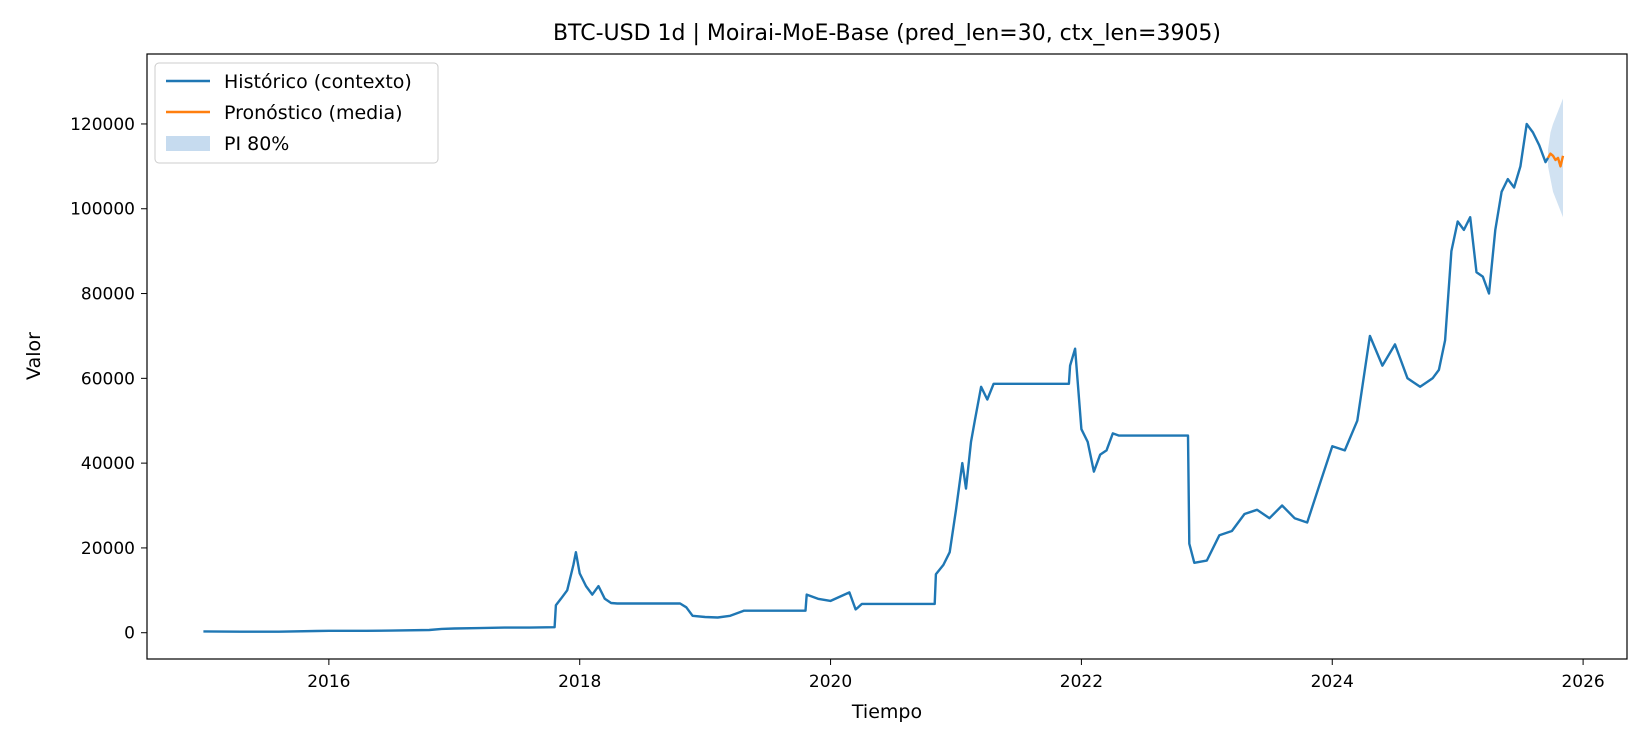  What do you see at coordinates (108, 295) in the screenshot?
I see `y-tick-label: 80000` at bounding box center [108, 295].